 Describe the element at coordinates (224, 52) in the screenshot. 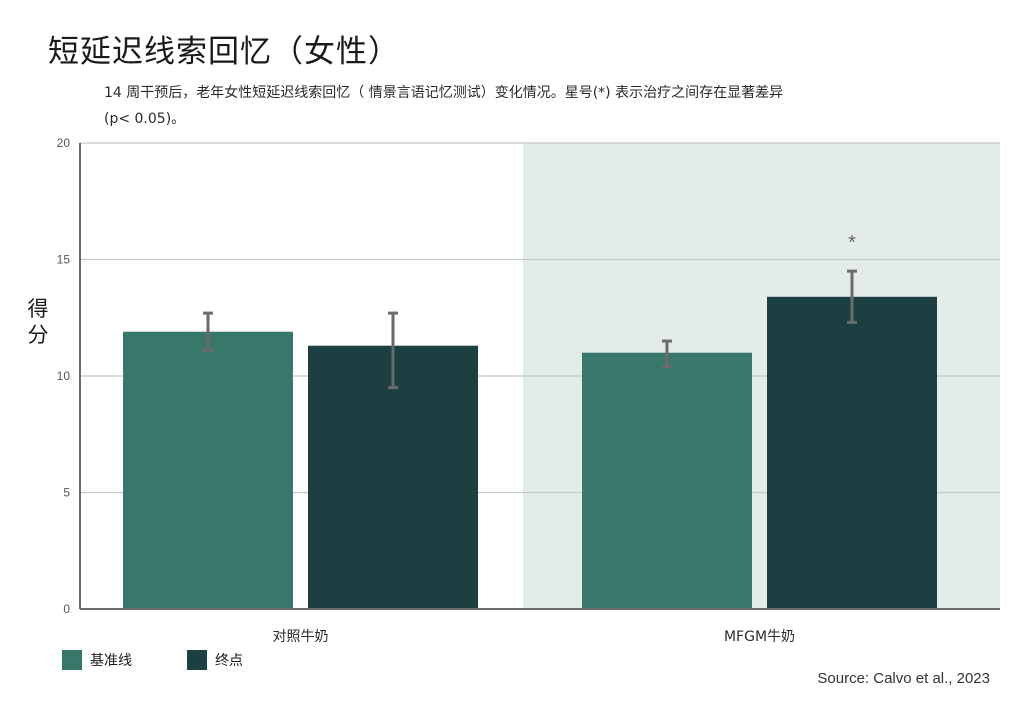

I see `chart-title: 短延迟线索回忆（女性）` at that location.